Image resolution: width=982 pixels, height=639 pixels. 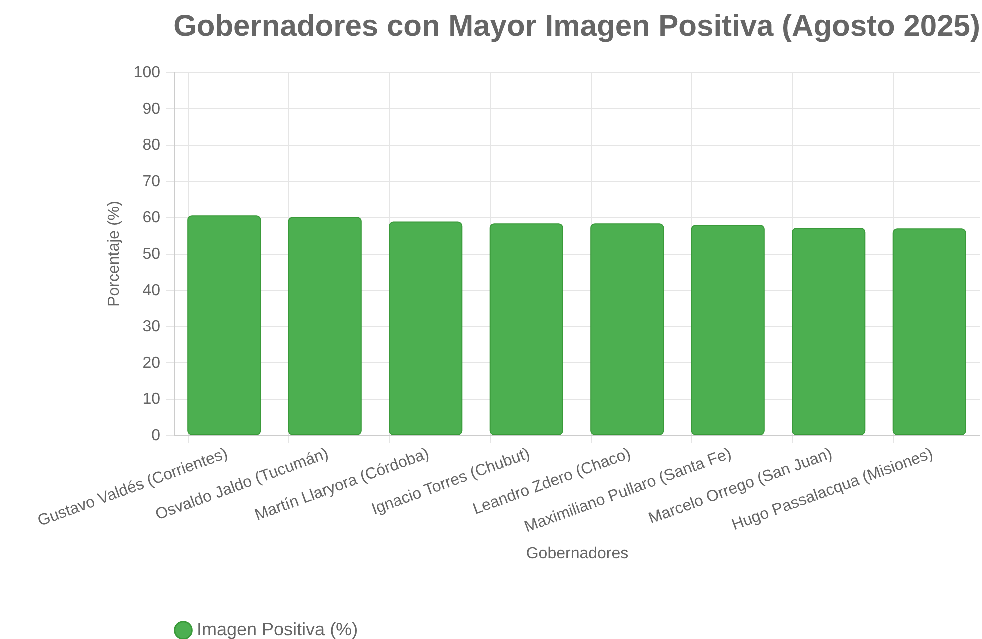 I want to click on y-tick-label: 60, so click(x=151, y=218).